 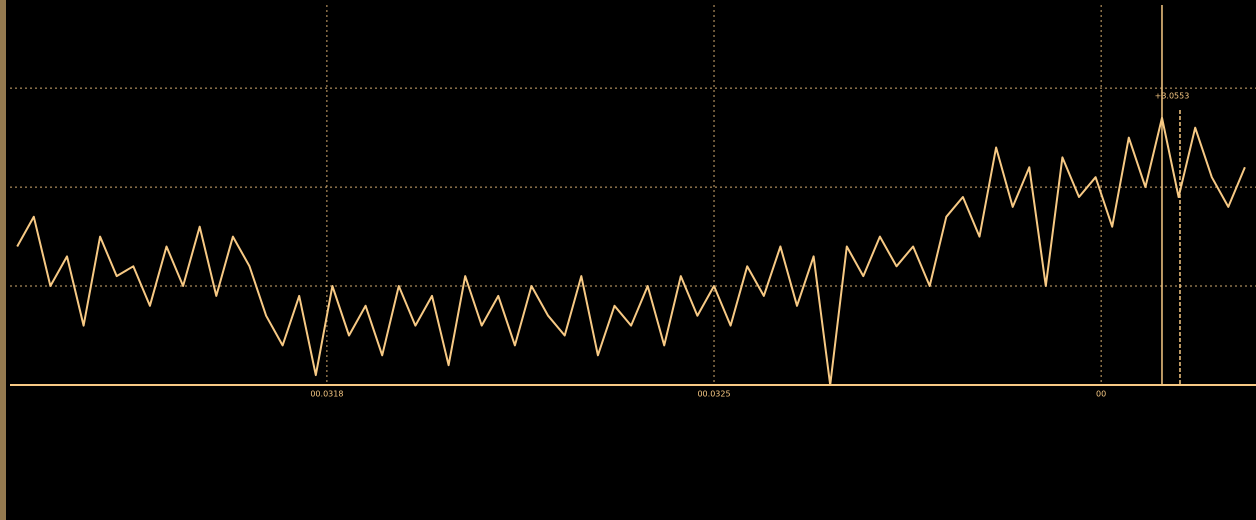 I want to click on x-tick-label: 00, so click(x=1101, y=394).